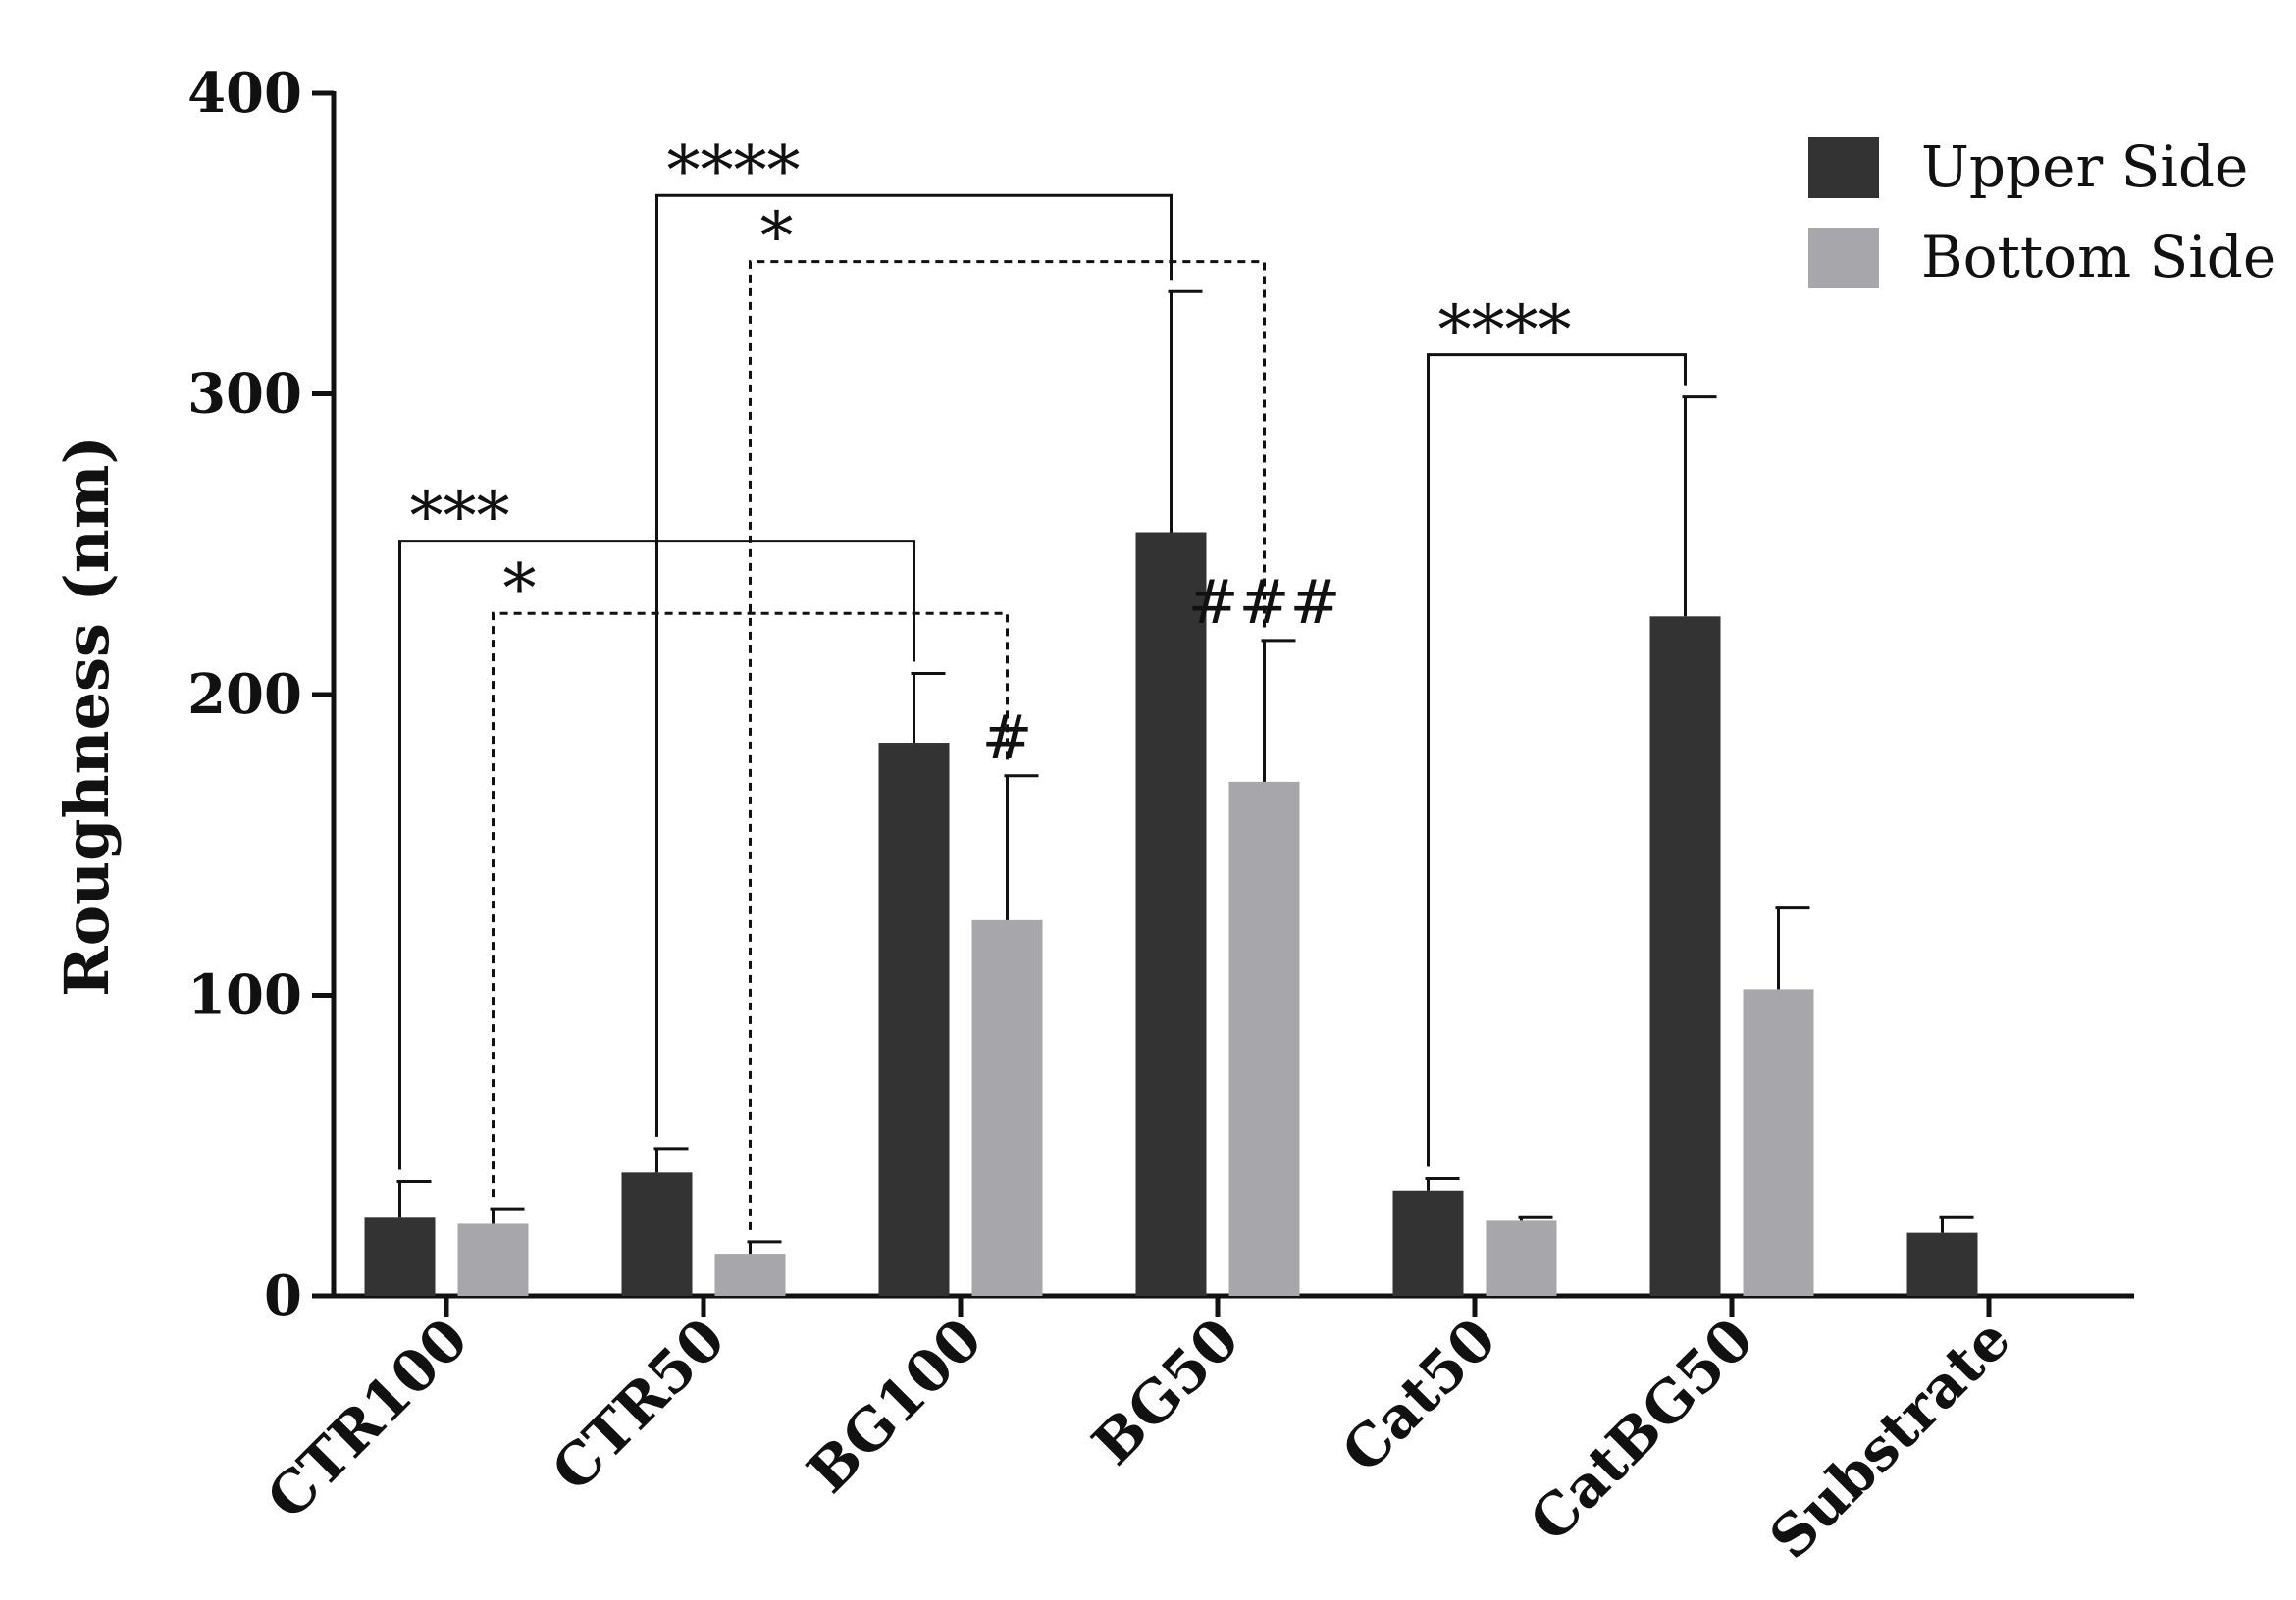 The height and width of the screenshot is (1600, 2296). What do you see at coordinates (283, 1296) in the screenshot?
I see `y-tick-label: 0` at bounding box center [283, 1296].